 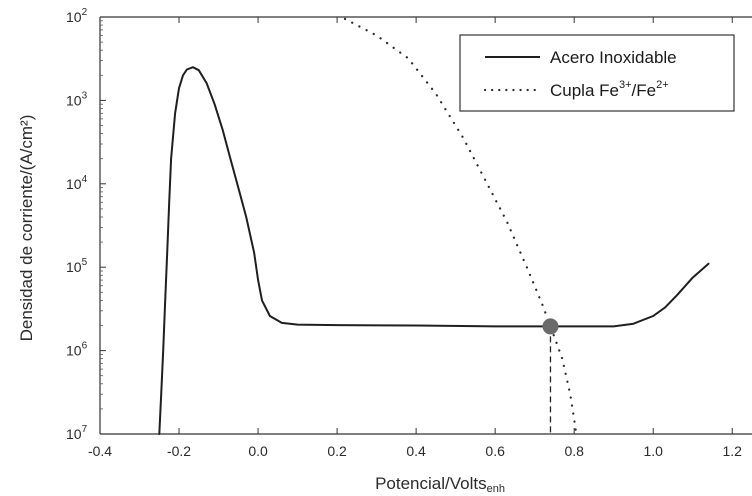 What do you see at coordinates (85, 12) in the screenshot?
I see `y-tick-label-exponent: 2` at bounding box center [85, 12].